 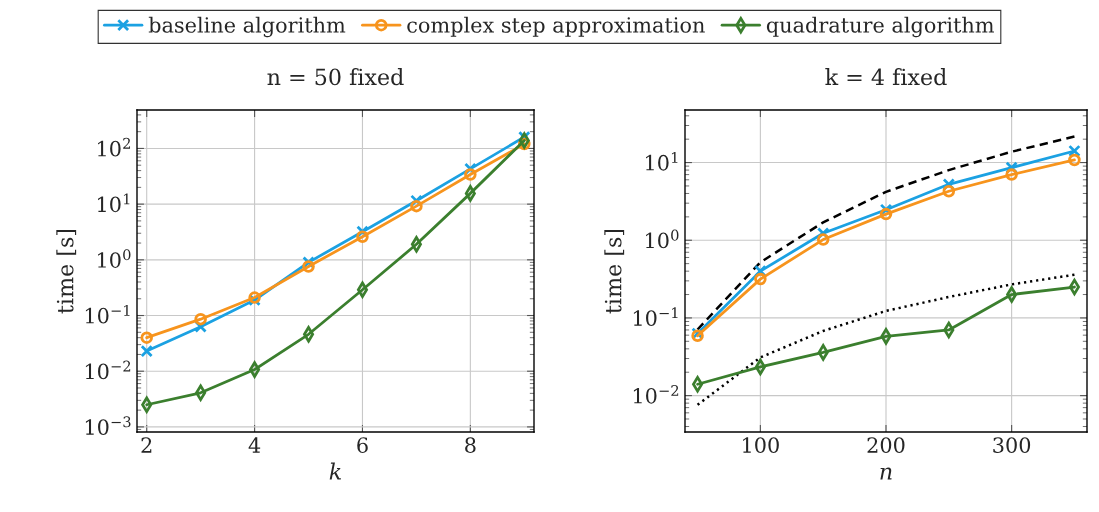 I want to click on legend-label: quadrature algorithm, so click(x=880, y=27).